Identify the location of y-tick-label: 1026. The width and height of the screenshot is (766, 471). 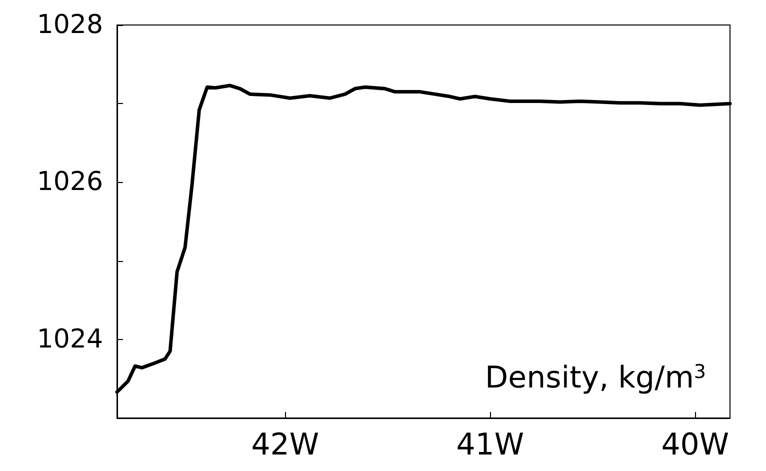
(69, 182).